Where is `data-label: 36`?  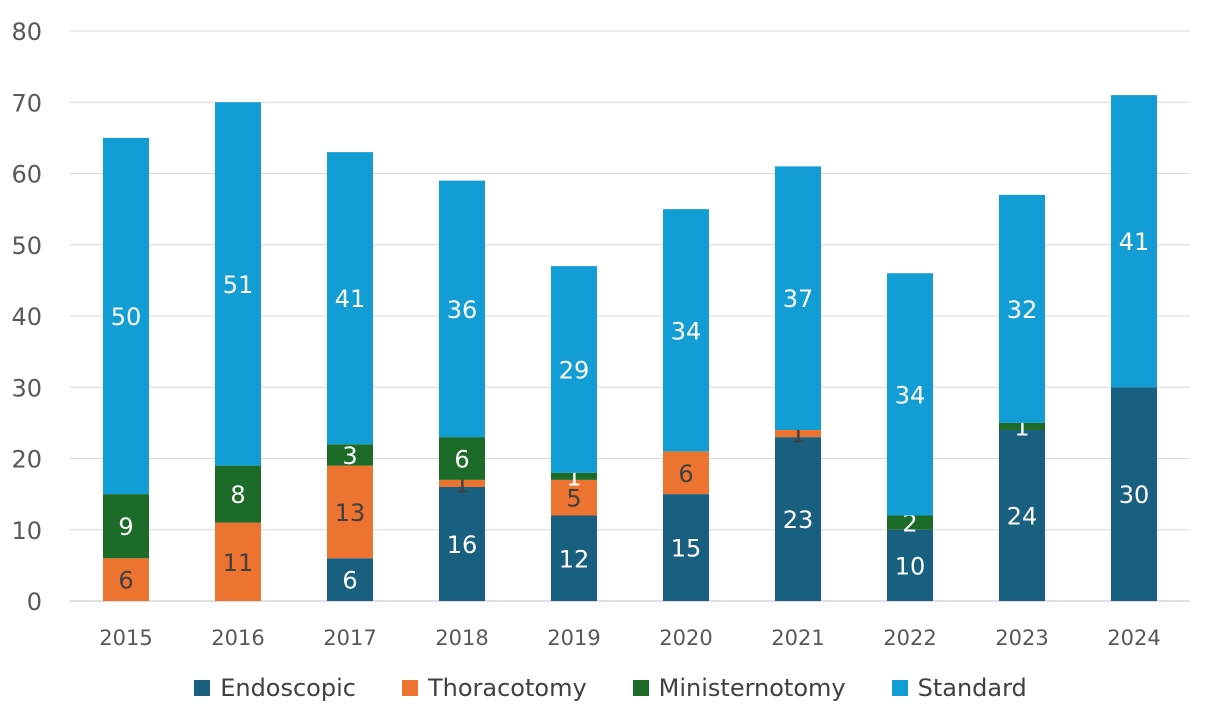
data-label: 36 is located at coordinates (462, 310).